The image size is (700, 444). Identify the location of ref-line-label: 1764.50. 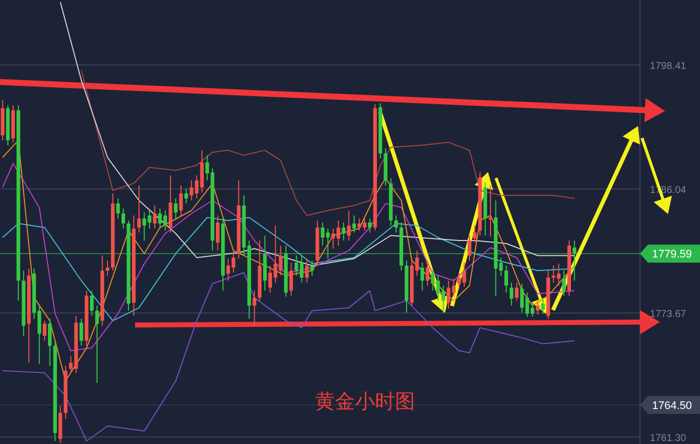
(672, 406).